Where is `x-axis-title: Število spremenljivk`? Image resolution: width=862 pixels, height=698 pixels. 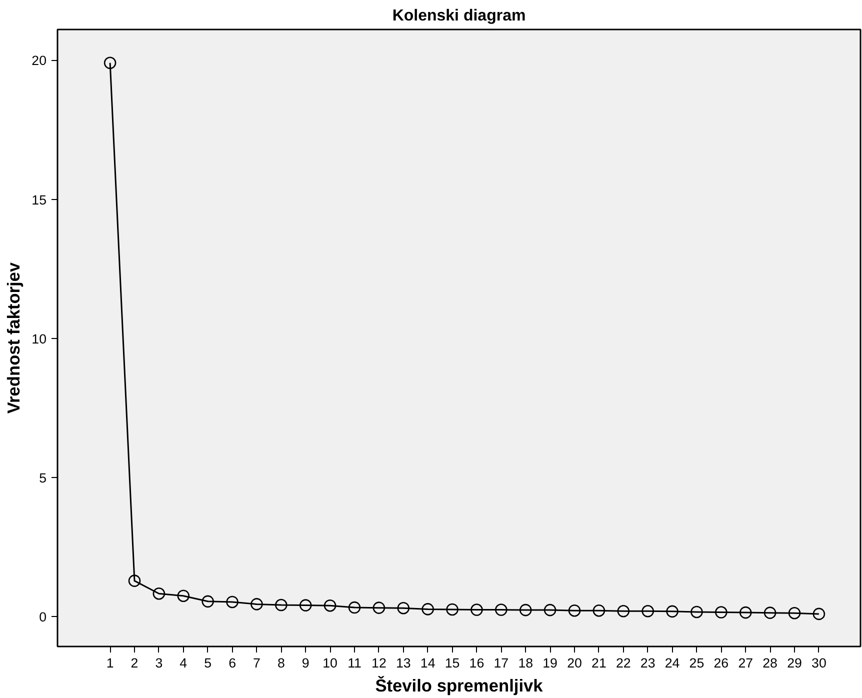 x-axis-title: Število spremenljivk is located at coordinates (459, 686).